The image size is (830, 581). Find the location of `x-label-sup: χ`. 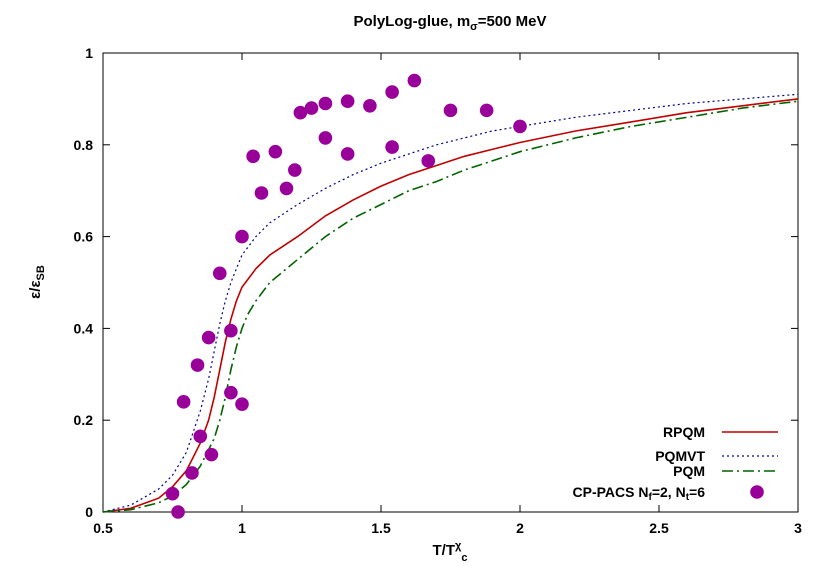

x-label-sup: χ is located at coordinates (458, 546).